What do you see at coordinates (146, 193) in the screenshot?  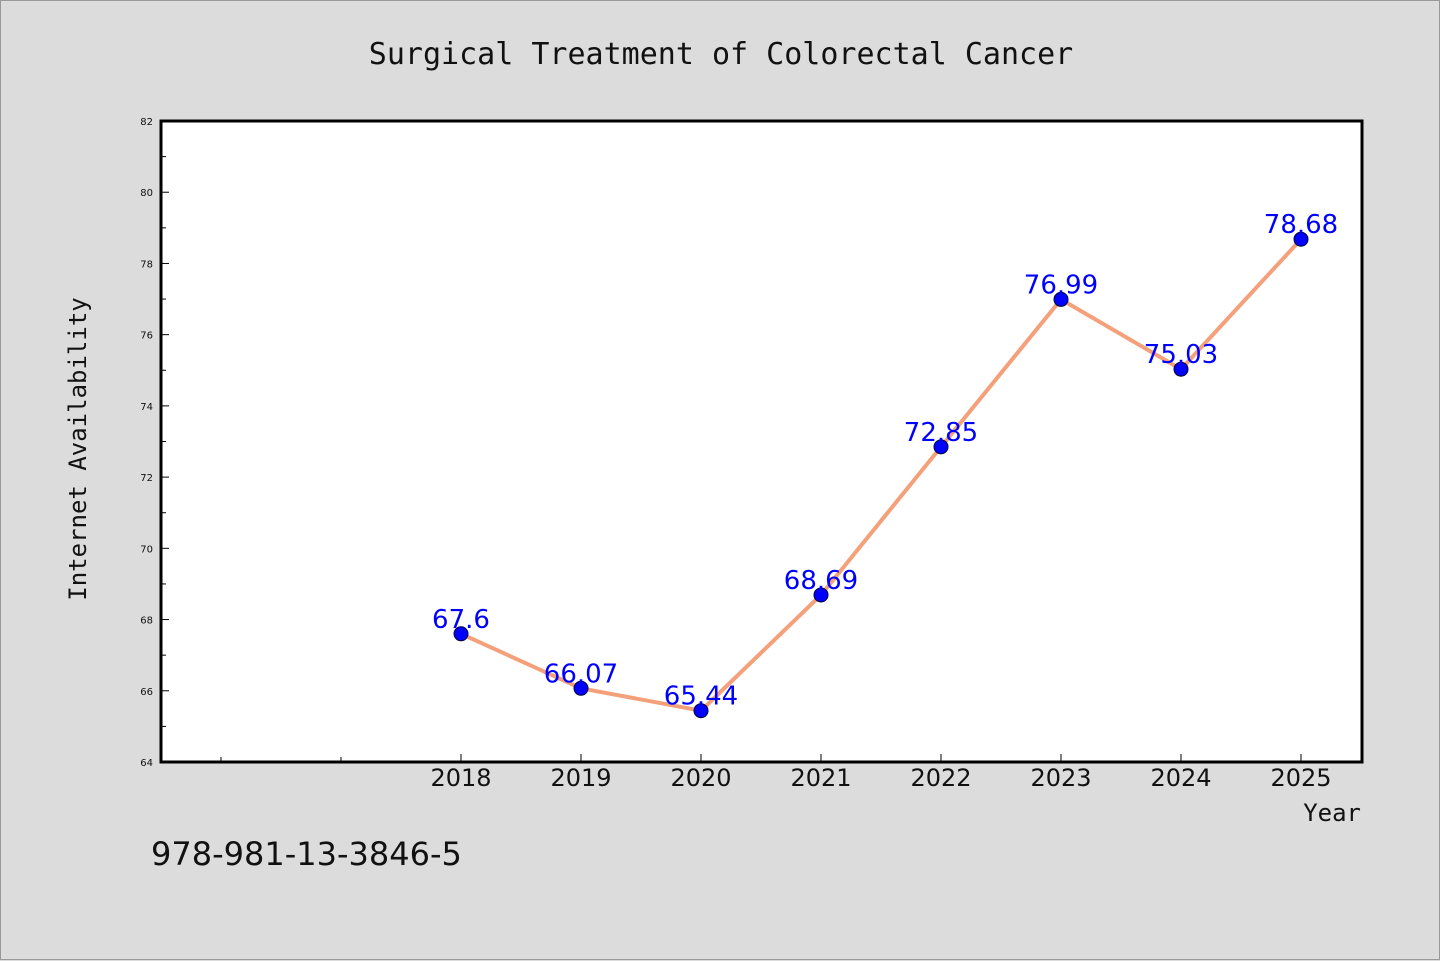 I see `y-tick-label: 80` at bounding box center [146, 193].